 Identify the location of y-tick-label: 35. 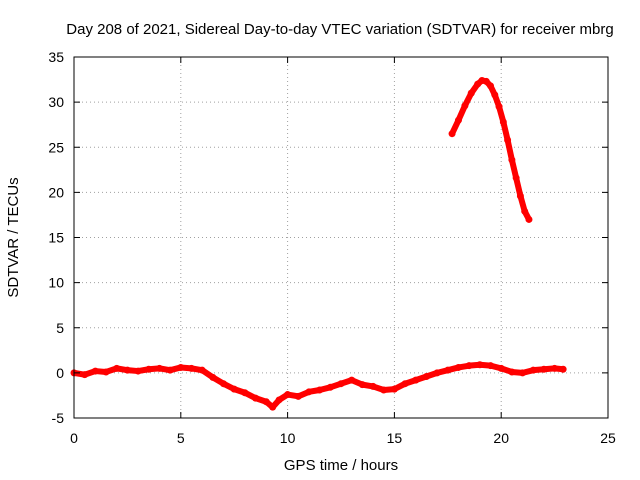
(56, 57).